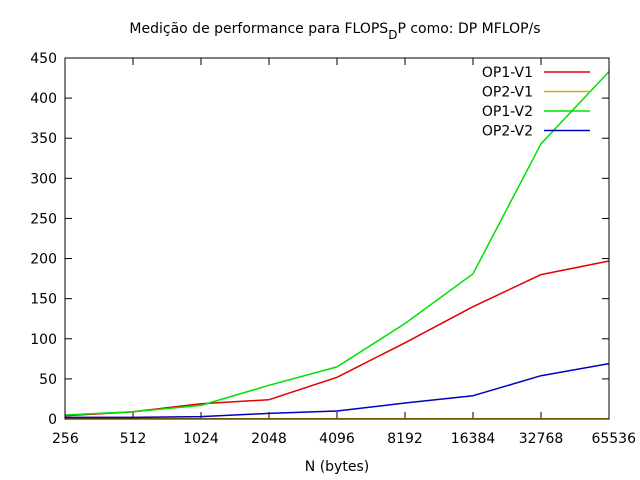 This screenshot has width=640, height=480. I want to click on chart-title-main: Medição de performance para FLOPS, so click(258, 29).